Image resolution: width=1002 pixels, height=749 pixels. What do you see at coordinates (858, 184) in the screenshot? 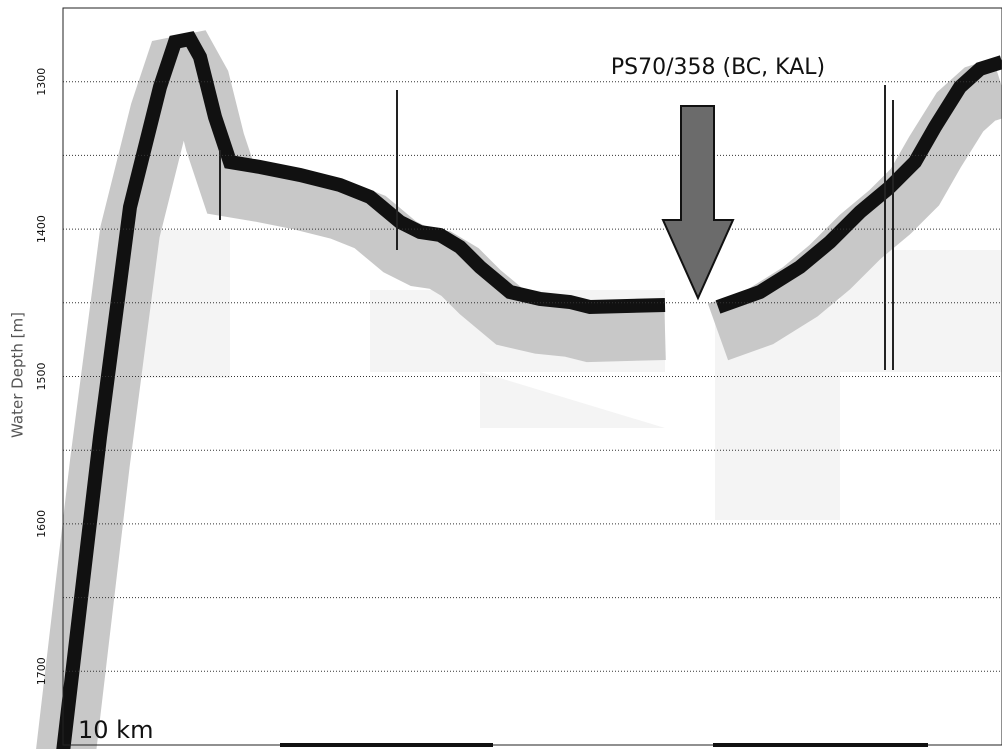
I see `seafloor` at bounding box center [858, 184].